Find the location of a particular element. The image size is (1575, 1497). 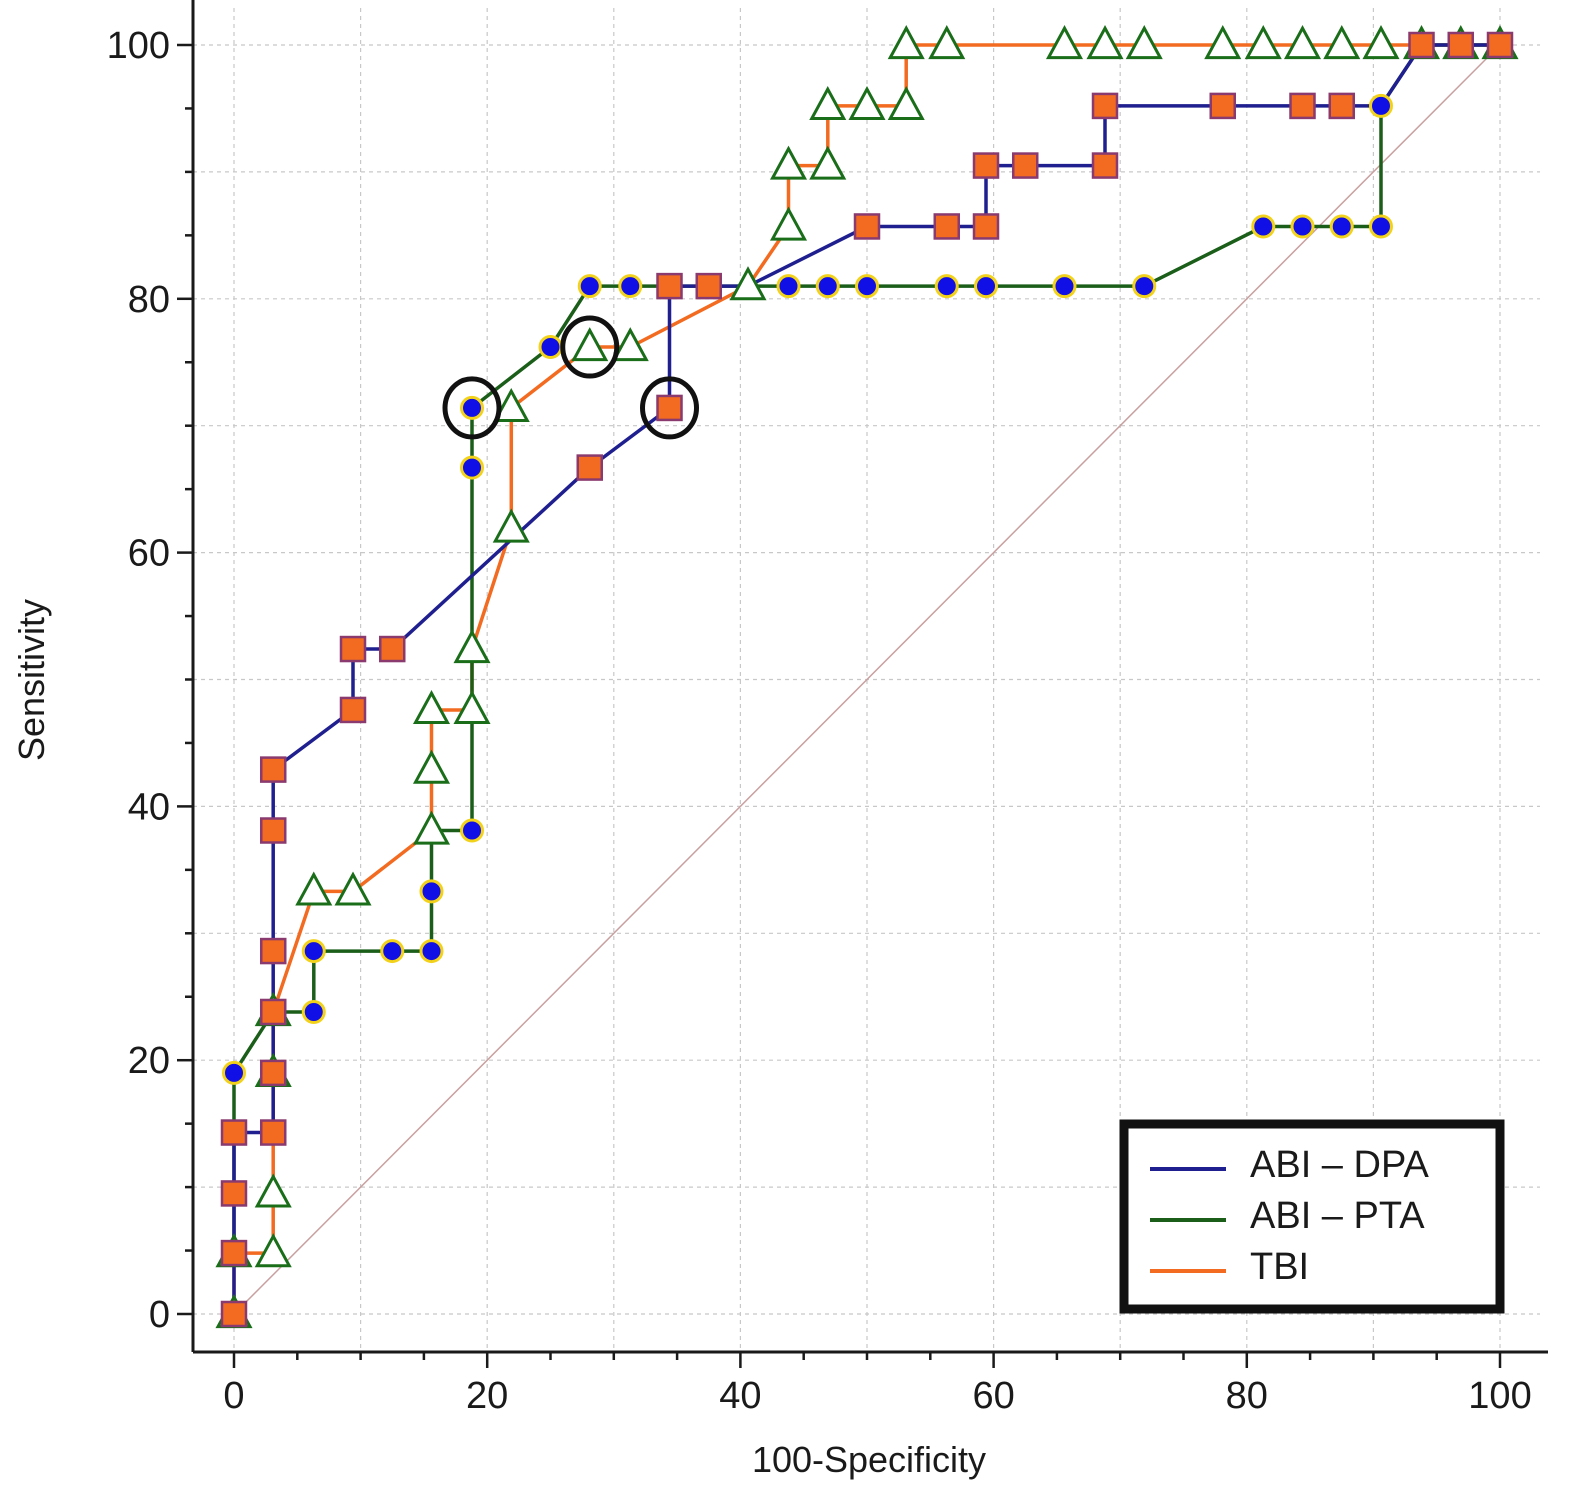

legend-box is located at coordinates (1312, 1216).